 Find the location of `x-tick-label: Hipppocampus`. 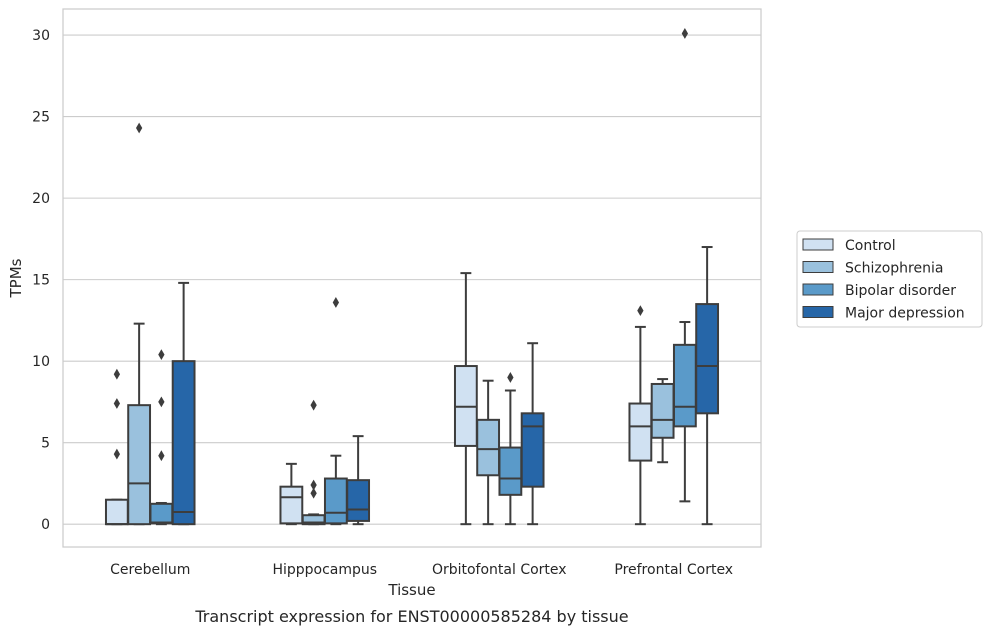

x-tick-label: Hipppocampus is located at coordinates (324, 570).